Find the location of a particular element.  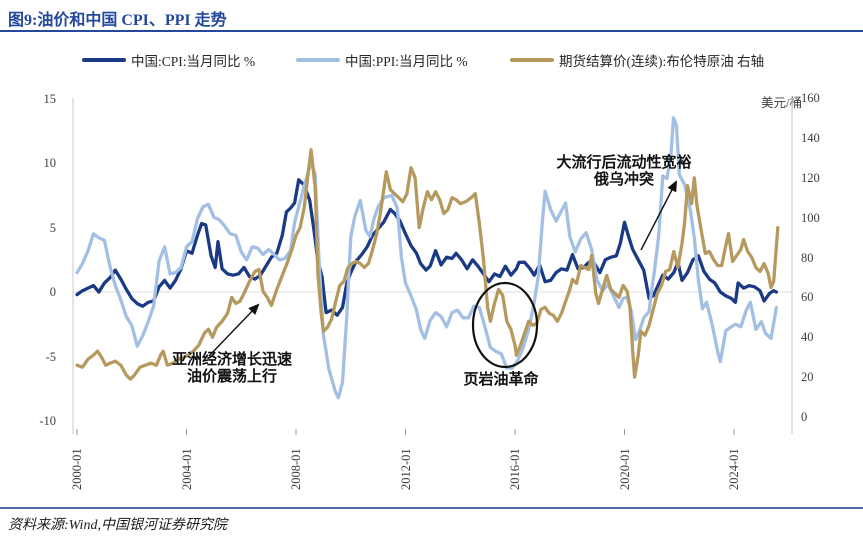

ppi-line-swatch-icon is located at coordinates (318, 60).